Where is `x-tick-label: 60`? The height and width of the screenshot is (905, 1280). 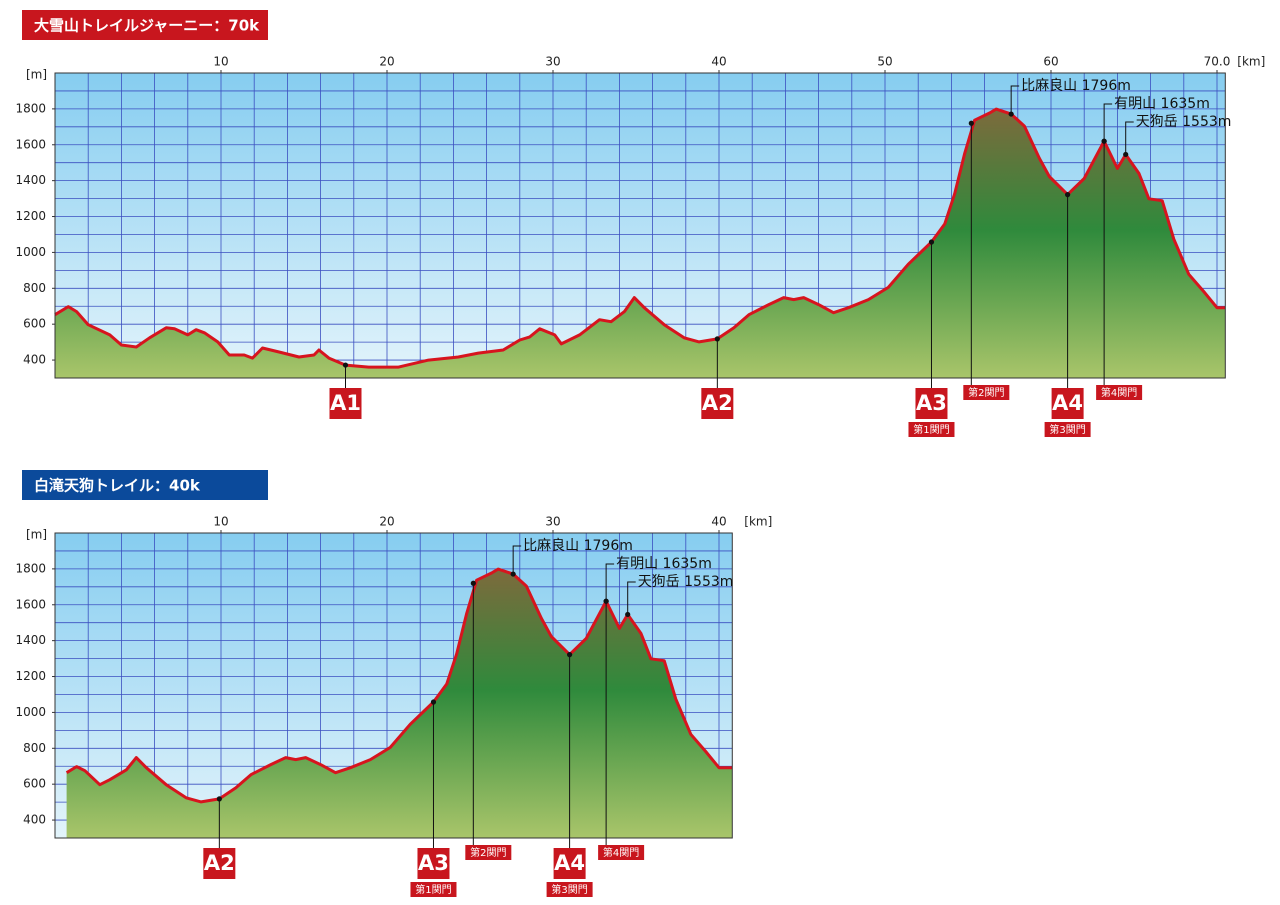
x-tick-label: 60 is located at coordinates (1050, 62).